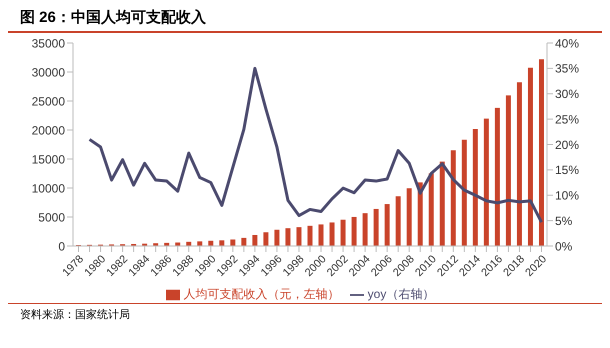 The width and height of the screenshot is (610, 348). I want to click on y2-tick-label: 0%, so click(564, 246).